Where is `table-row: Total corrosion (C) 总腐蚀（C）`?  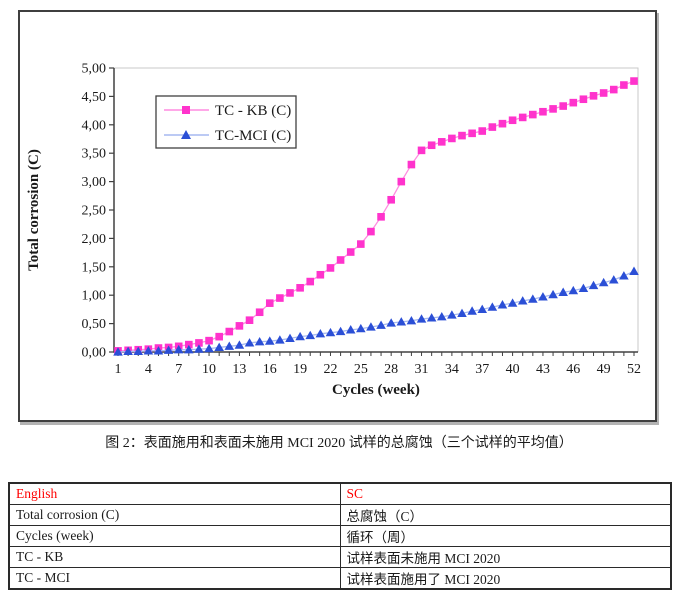
table-row: Total corrosion (C) 总腐蚀（C） is located at coordinates (340, 515).